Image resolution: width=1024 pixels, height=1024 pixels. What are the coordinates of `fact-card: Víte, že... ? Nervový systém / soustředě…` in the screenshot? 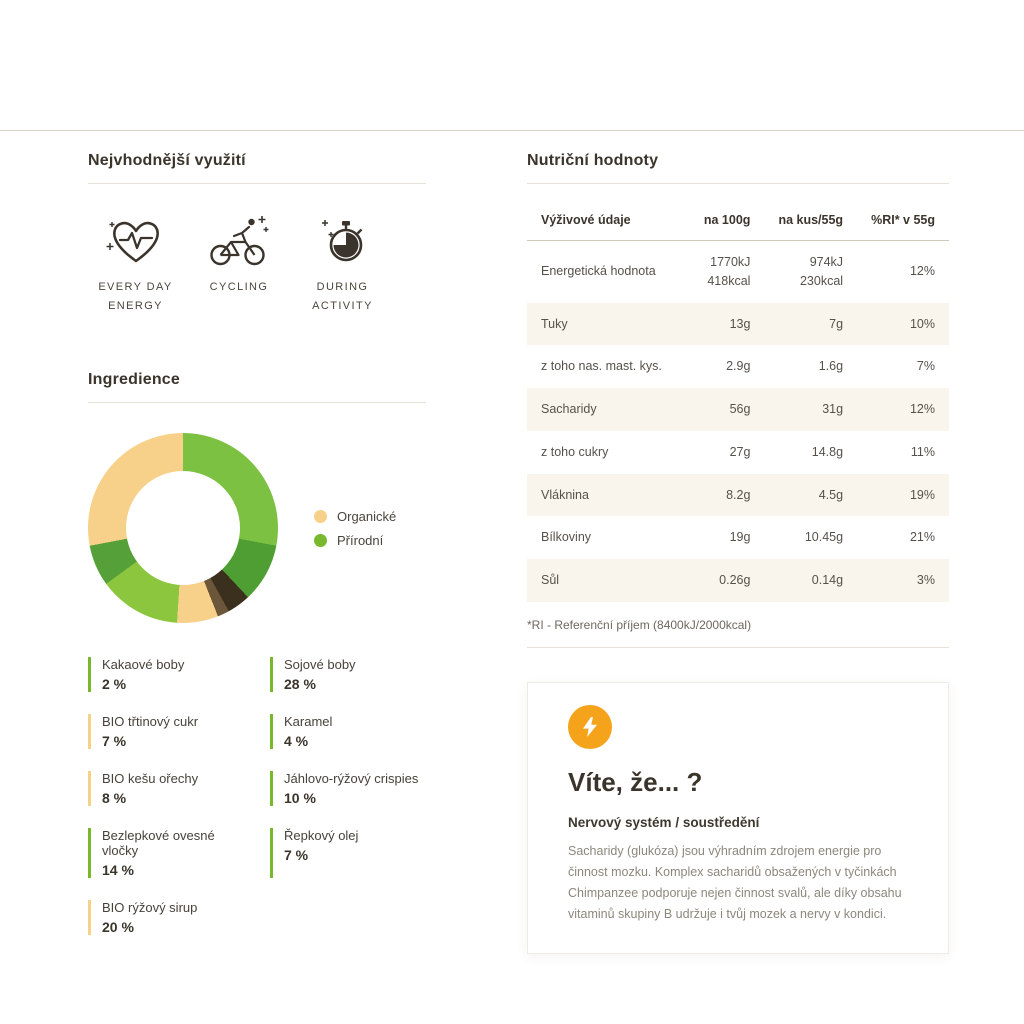 It's located at (738, 817).